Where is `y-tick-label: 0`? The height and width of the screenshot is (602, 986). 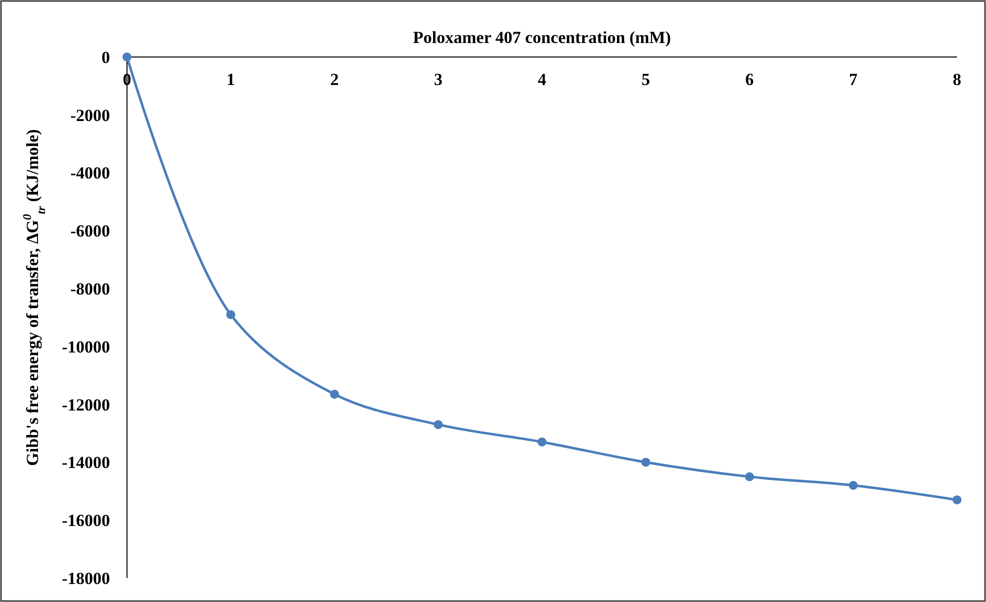 y-tick-label: 0 is located at coordinates (106, 57).